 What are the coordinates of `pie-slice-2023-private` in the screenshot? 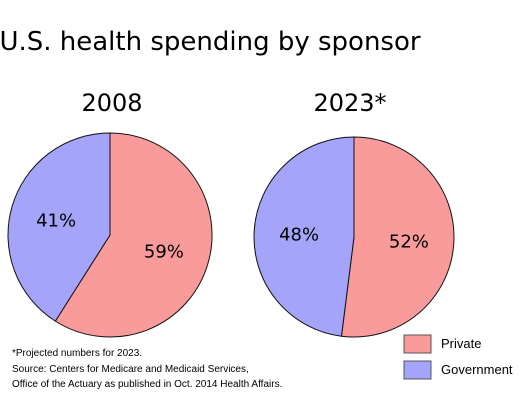 It's located at (397, 237).